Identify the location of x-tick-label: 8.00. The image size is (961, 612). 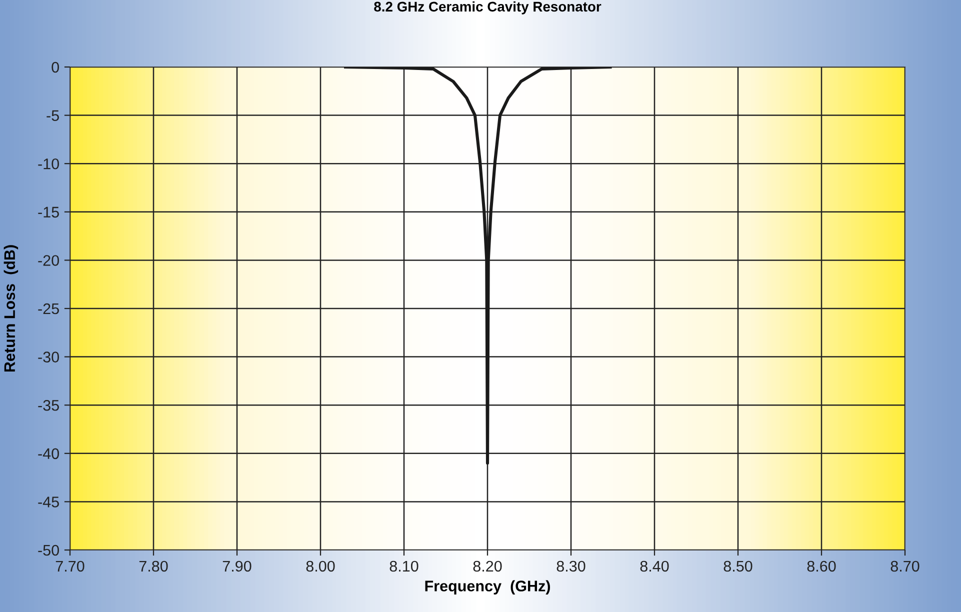
(320, 566).